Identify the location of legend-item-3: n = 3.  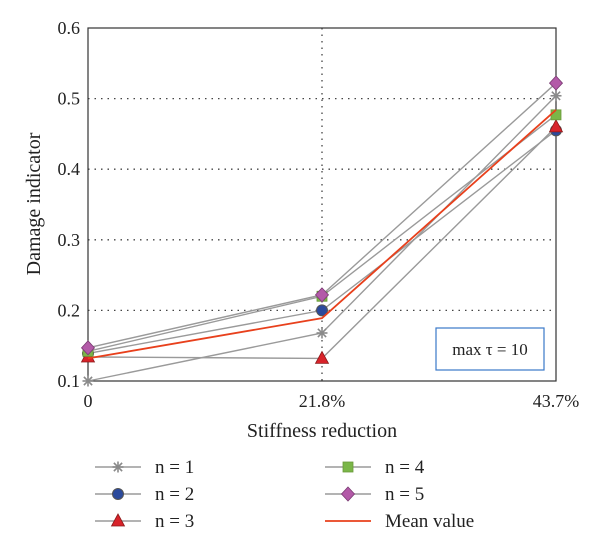
(144, 521).